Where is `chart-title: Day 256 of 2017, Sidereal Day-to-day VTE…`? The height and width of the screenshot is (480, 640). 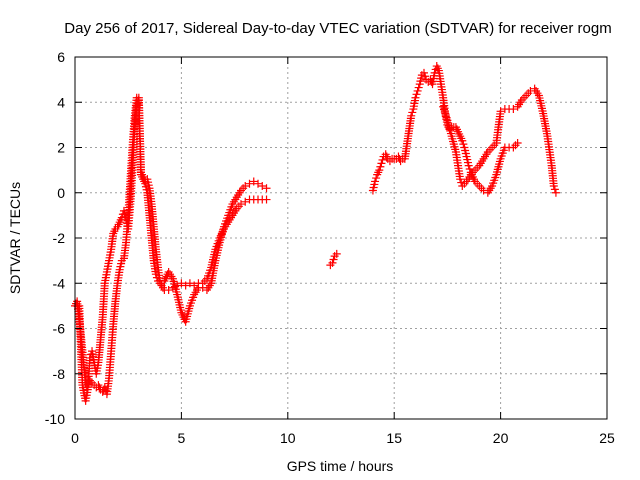 chart-title: Day 256 of 2017, Sidereal Day-to-day VTE… is located at coordinates (337, 28).